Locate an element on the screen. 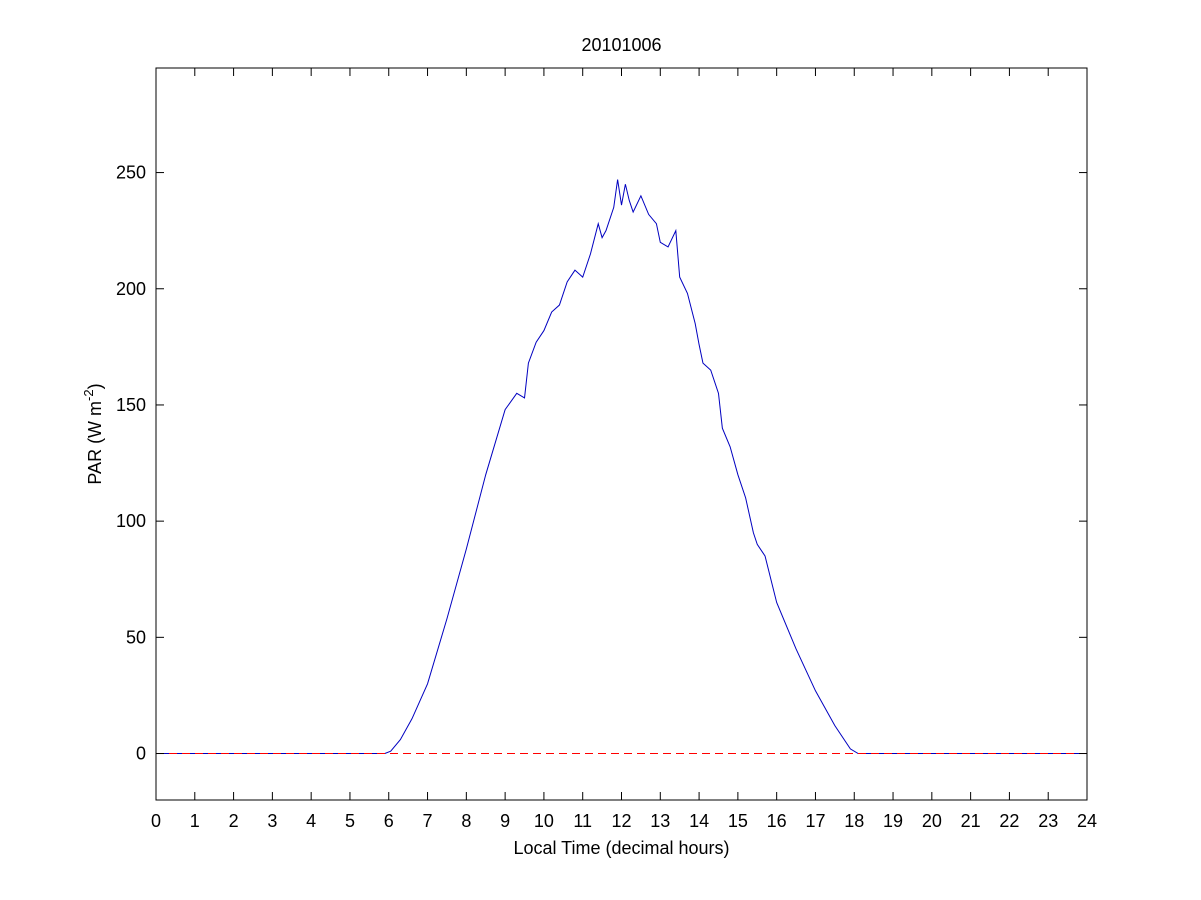  y-tick-label: 100 is located at coordinates (131, 521).